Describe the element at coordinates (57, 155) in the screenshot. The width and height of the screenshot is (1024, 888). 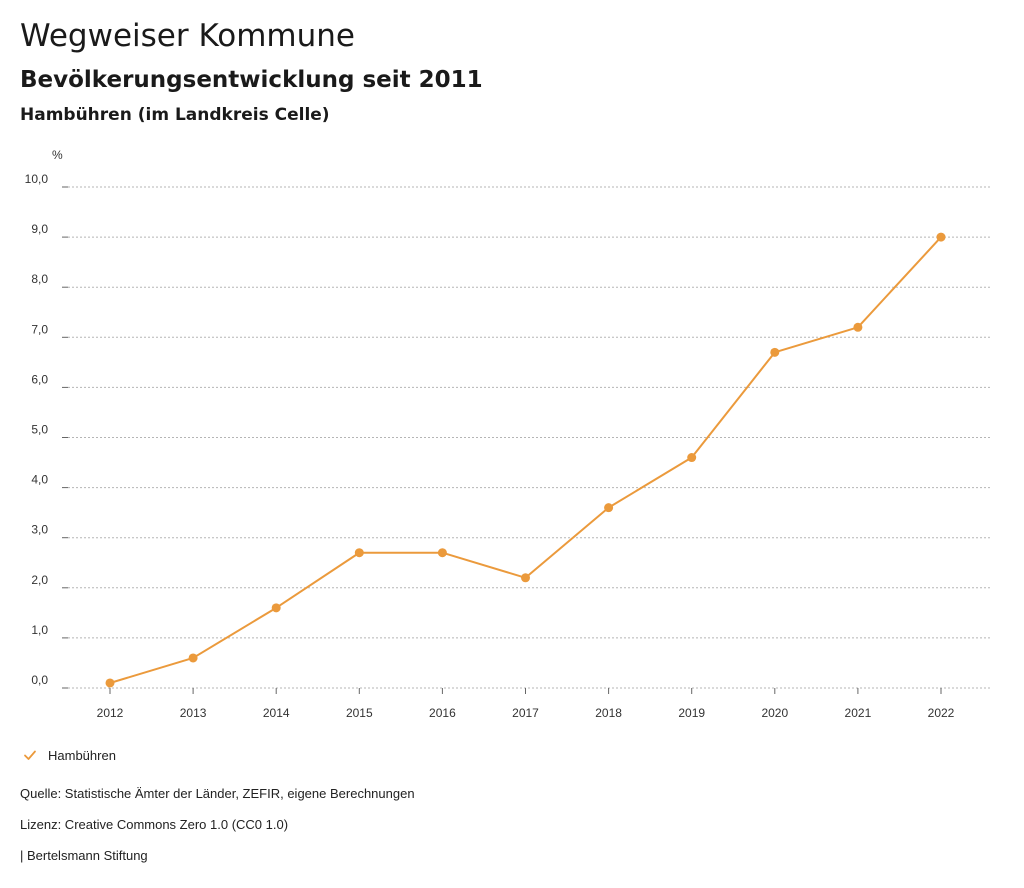
I see `y-axis-unit-label: %` at that location.